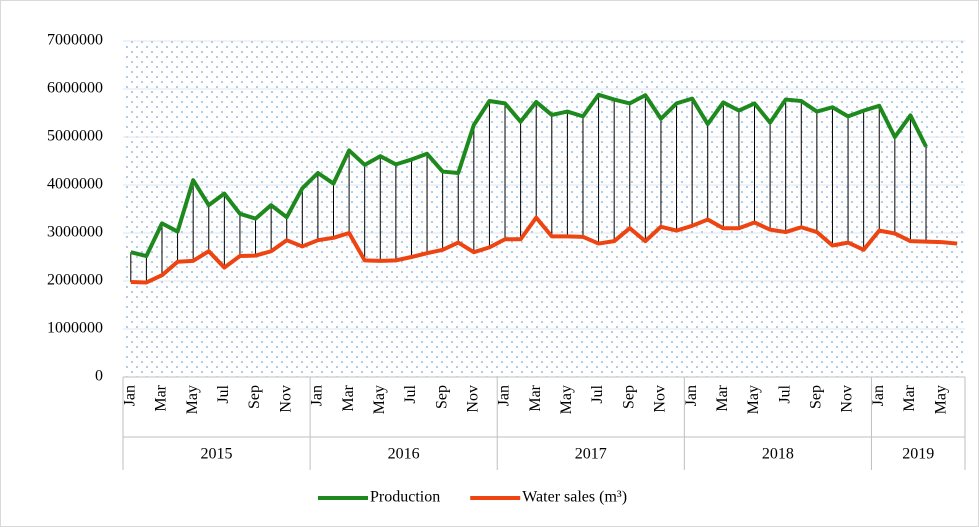  I want to click on y-tick-label: 6000000, so click(75, 88).